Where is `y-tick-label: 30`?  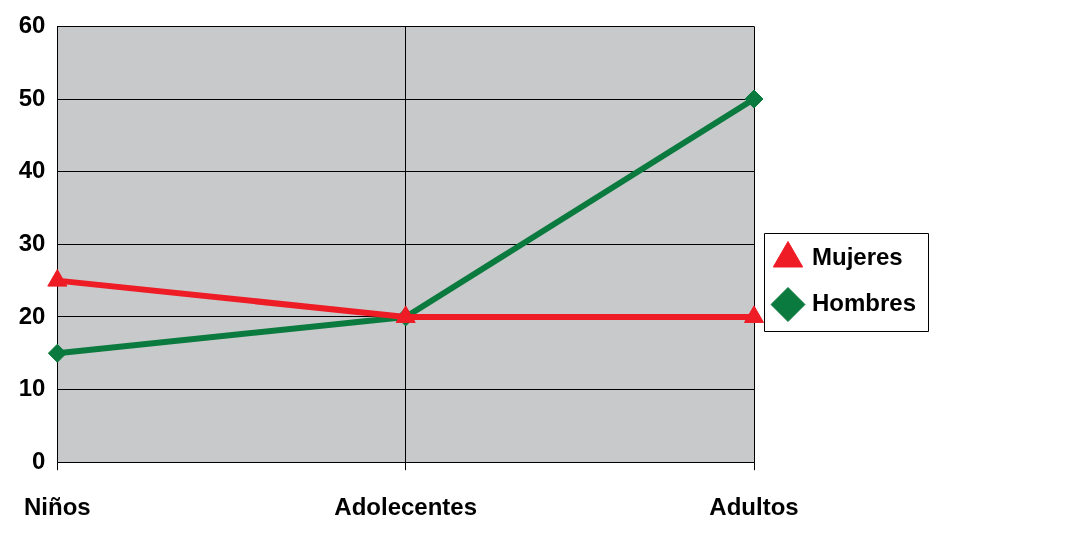 y-tick-label: 30 is located at coordinates (32, 242).